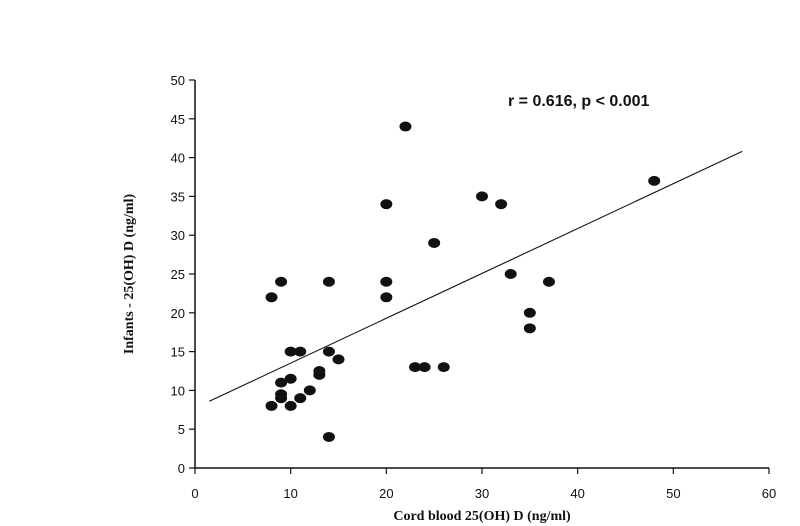 Image resolution: width=800 pixels, height=526 pixels. I want to click on y-tick-label: 15, so click(178, 352).